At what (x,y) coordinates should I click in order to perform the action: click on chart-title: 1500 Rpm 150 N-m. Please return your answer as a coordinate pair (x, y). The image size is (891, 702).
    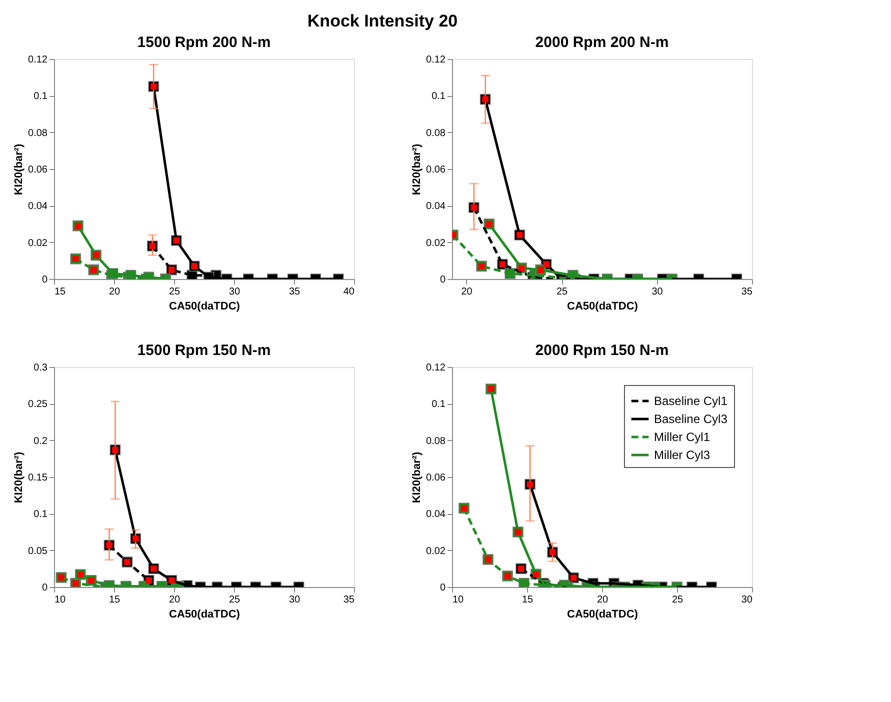
    Looking at the image, I should click on (204, 350).